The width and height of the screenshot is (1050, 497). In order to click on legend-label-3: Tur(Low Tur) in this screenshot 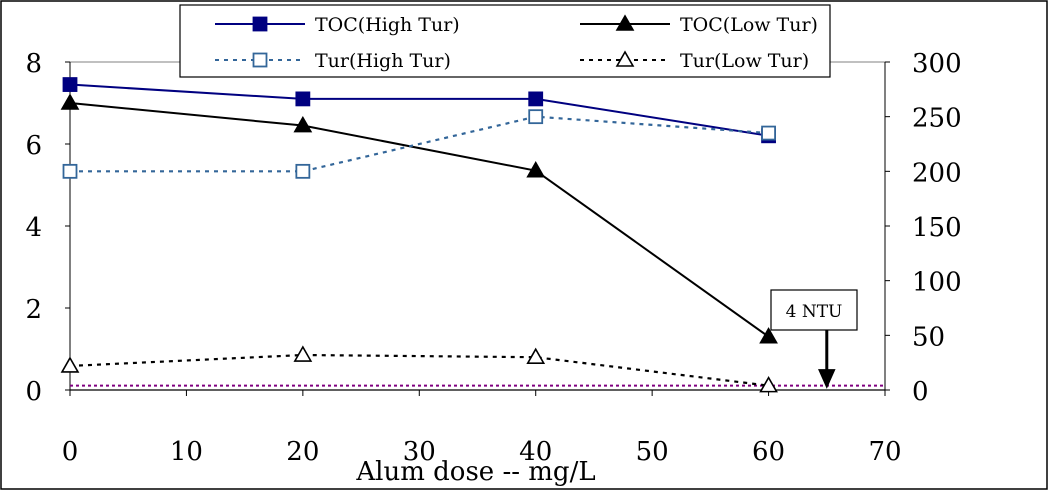, I will do `click(744, 61)`.